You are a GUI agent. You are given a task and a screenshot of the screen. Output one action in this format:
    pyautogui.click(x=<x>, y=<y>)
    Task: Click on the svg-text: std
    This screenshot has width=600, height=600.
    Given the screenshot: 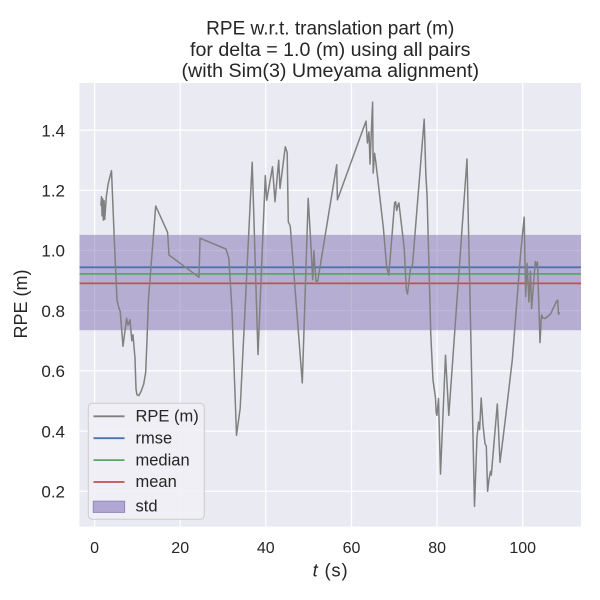 What is the action you would take?
    pyautogui.click(x=147, y=506)
    